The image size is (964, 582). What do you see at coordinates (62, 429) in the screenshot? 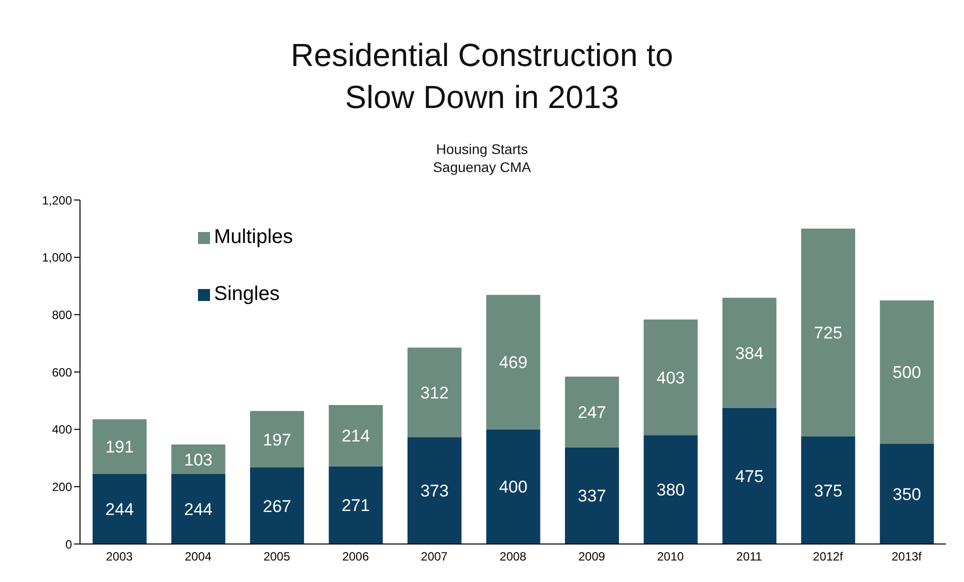
I see `y-tick-label: 400` at bounding box center [62, 429].